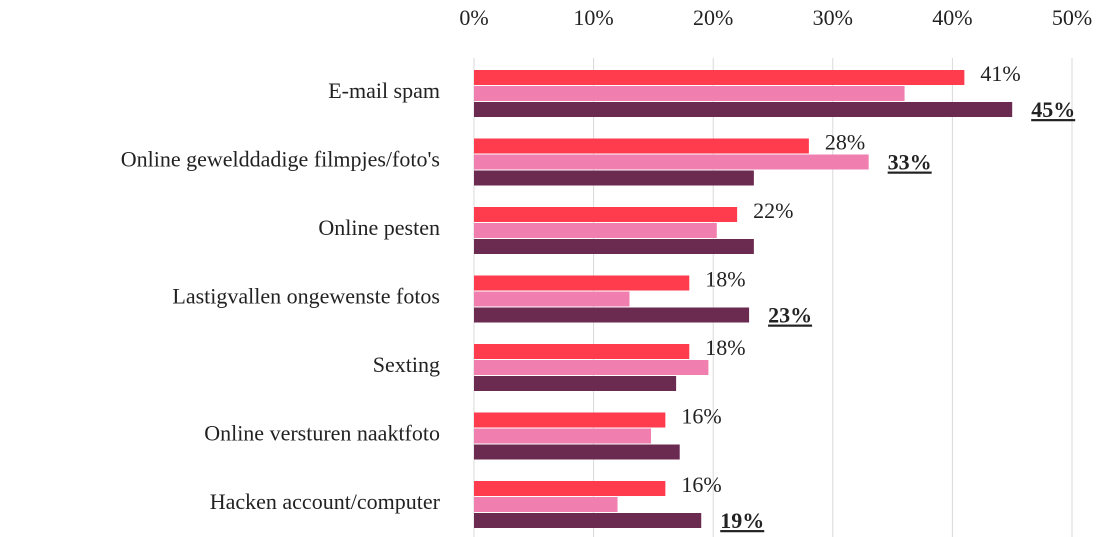  I want to click on x-tick-label: 20%, so click(713, 17).